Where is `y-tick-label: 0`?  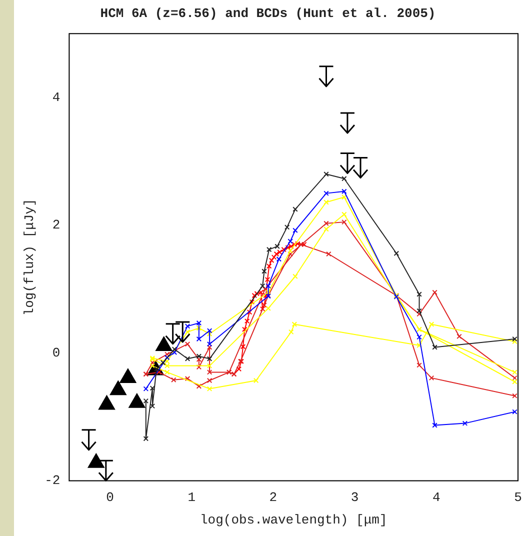
y-tick-label: 0 is located at coordinates (56, 352).